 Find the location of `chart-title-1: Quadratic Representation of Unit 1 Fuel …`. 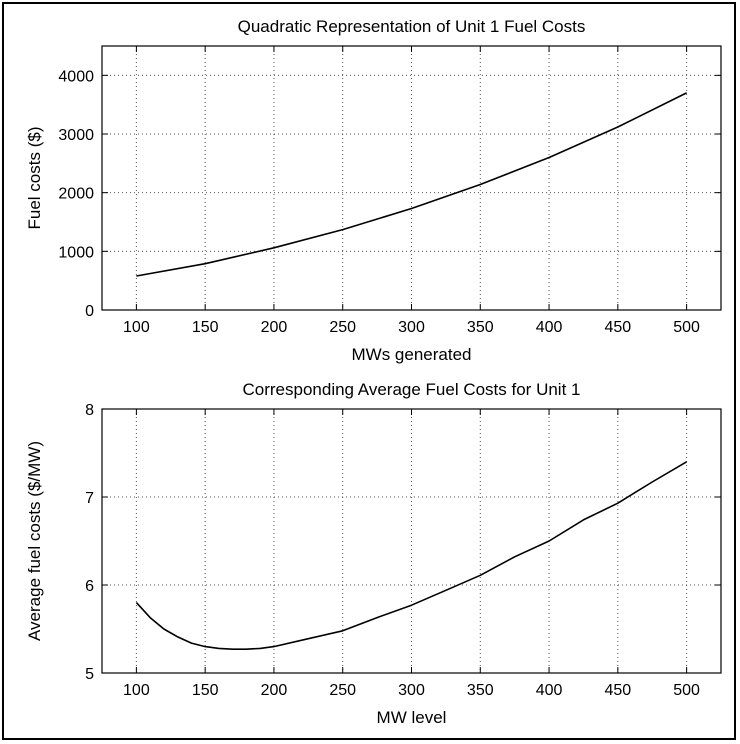

chart-title-1: Quadratic Representation of Unit 1 Fuel … is located at coordinates (412, 26).